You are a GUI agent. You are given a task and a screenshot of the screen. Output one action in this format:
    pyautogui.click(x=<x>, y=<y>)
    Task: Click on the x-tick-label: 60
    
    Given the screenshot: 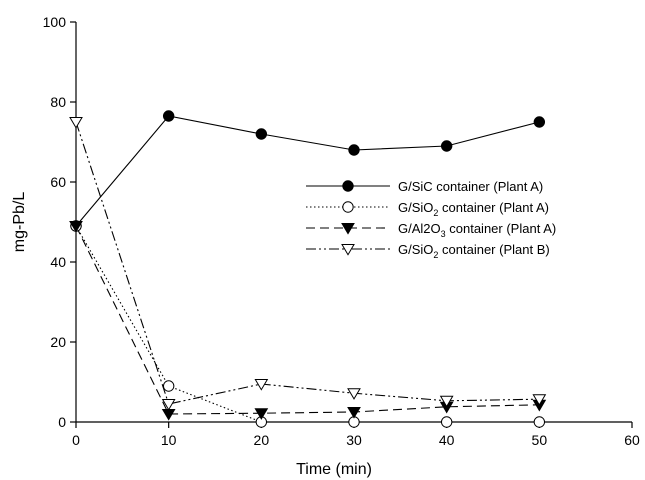 What is the action you would take?
    pyautogui.click(x=632, y=440)
    